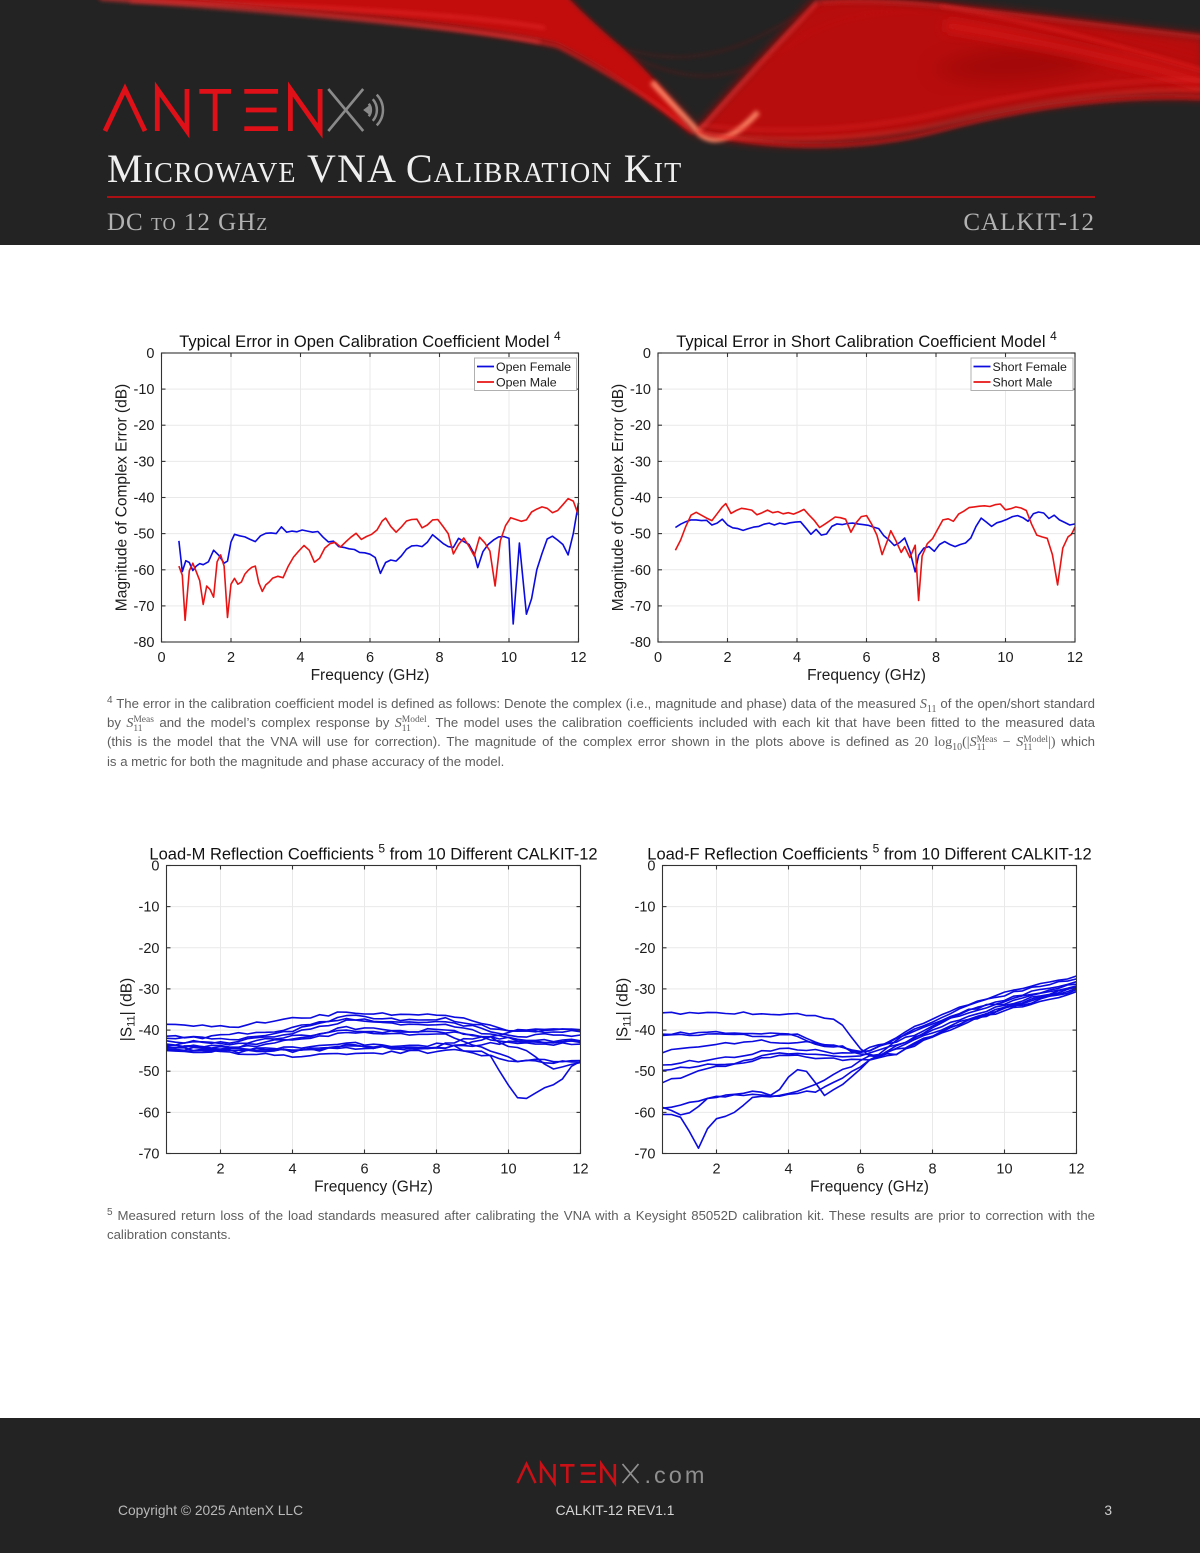 The image size is (1200, 1553). Describe the element at coordinates (676, 1475) in the screenshot. I see `svg-text: .com` at that location.